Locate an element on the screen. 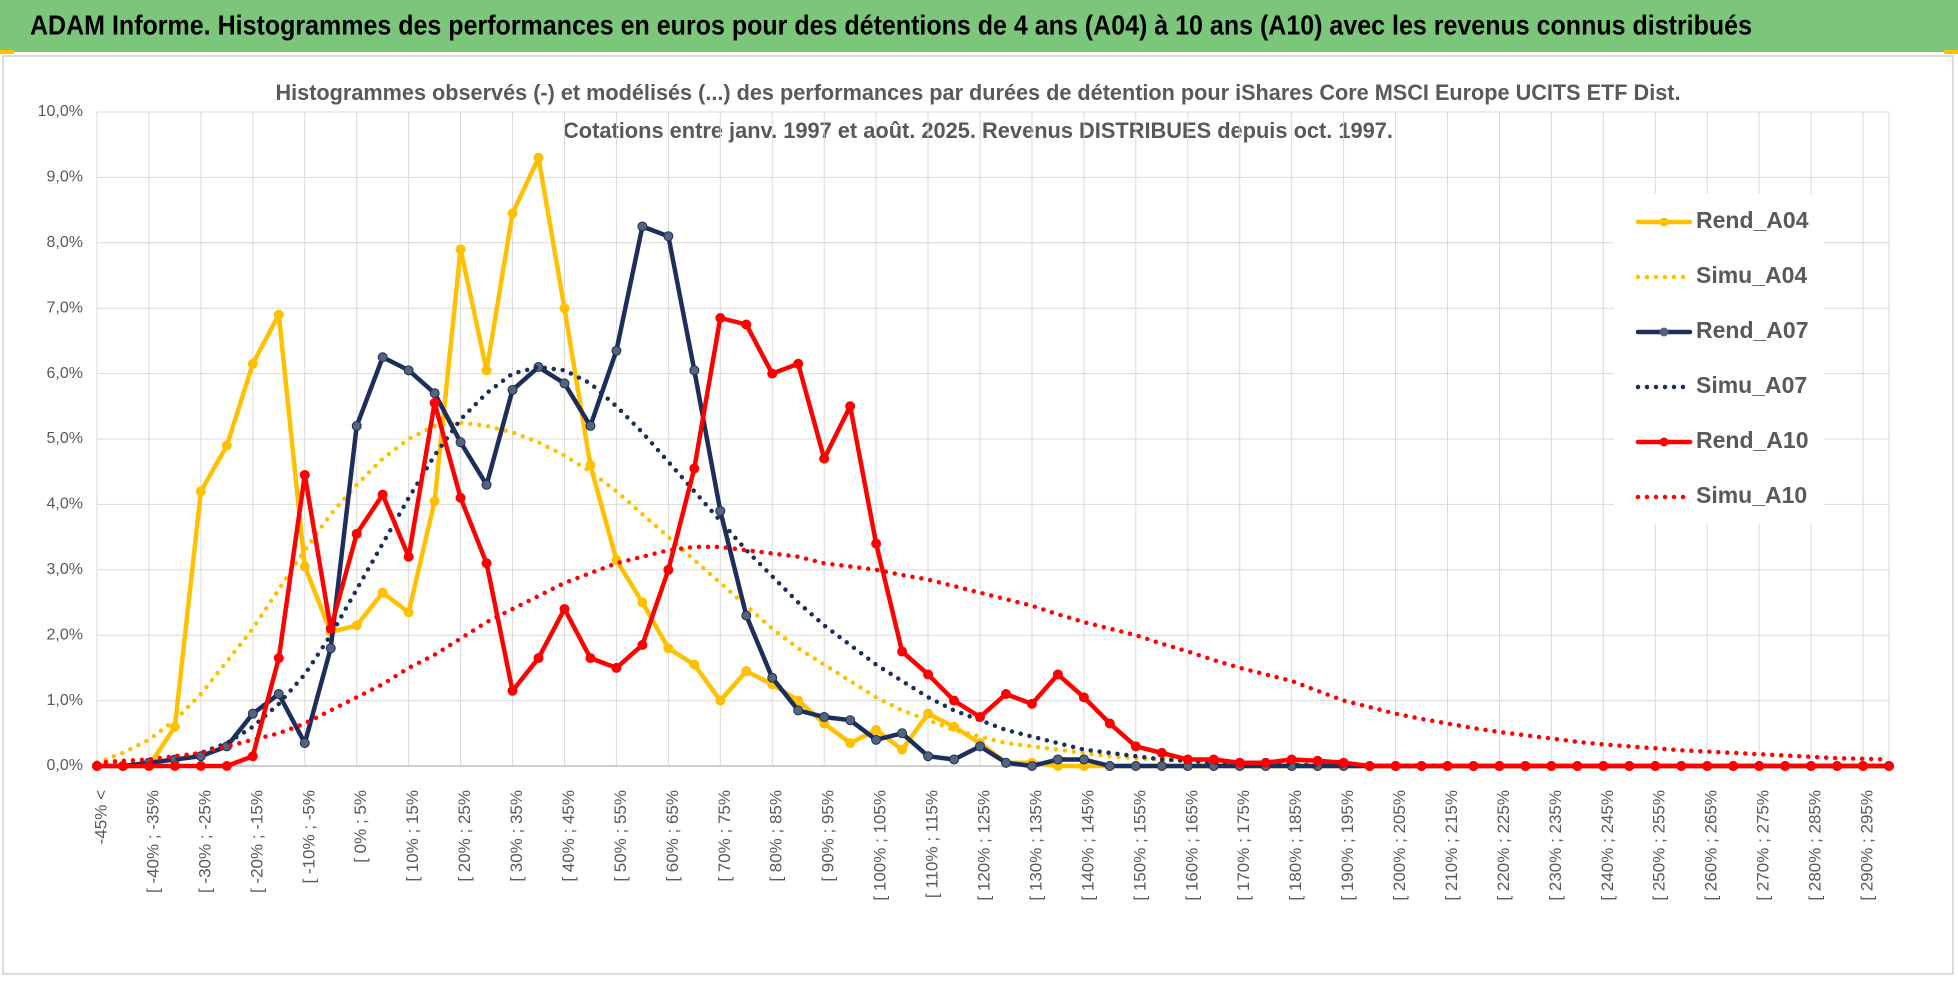 The width and height of the screenshot is (1958, 983). x-tick-label: [ 160% ; 165% is located at coordinates (1191, 845).